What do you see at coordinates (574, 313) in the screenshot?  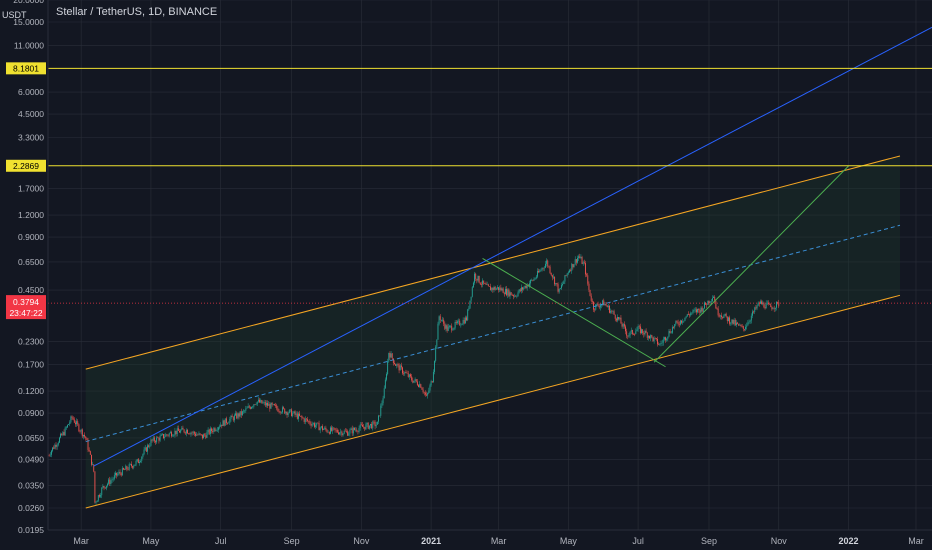 I see `descending-trendline` at bounding box center [574, 313].